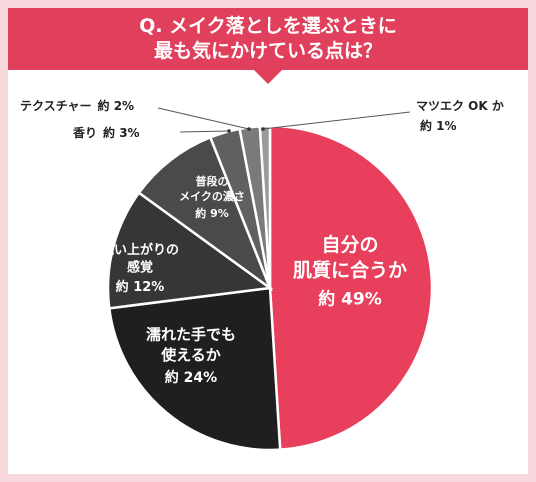 The image size is (536, 482). I want to click on slice-percent: 約 24%, so click(191, 377).